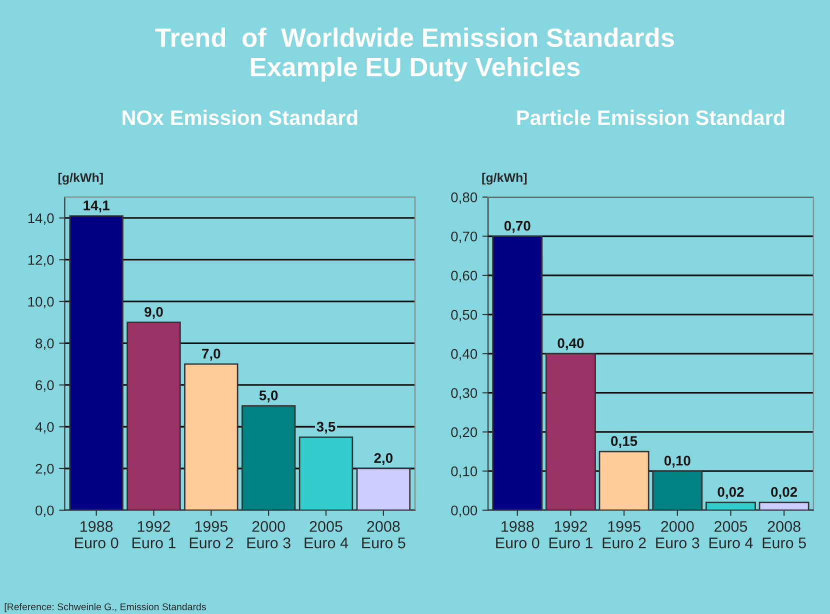  I want to click on y-tick-label: 0,70, so click(464, 238).